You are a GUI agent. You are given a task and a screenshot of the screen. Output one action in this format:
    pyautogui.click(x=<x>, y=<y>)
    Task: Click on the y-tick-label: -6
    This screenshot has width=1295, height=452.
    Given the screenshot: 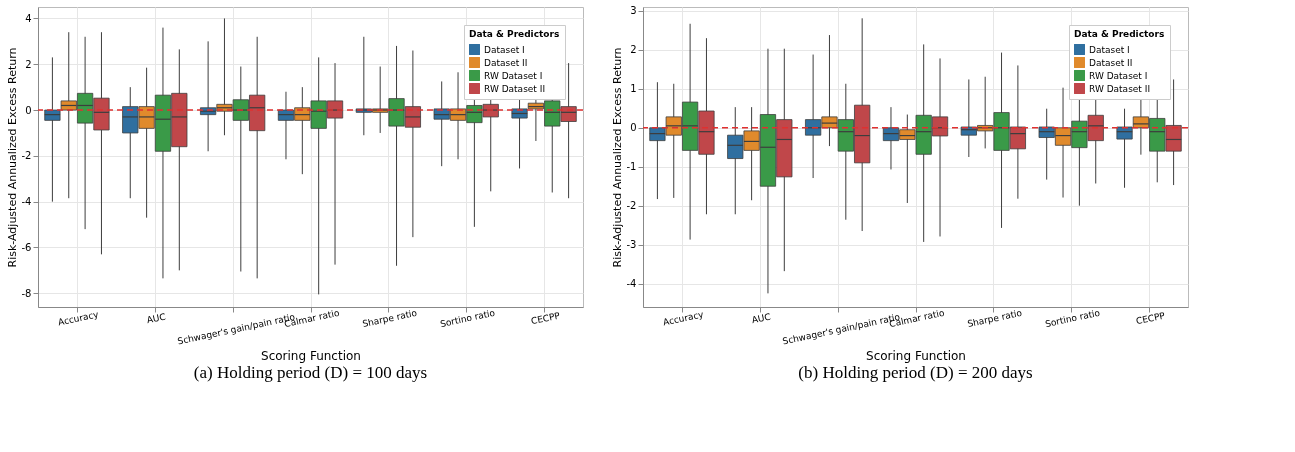 What is the action you would take?
    pyautogui.click(x=26, y=247)
    